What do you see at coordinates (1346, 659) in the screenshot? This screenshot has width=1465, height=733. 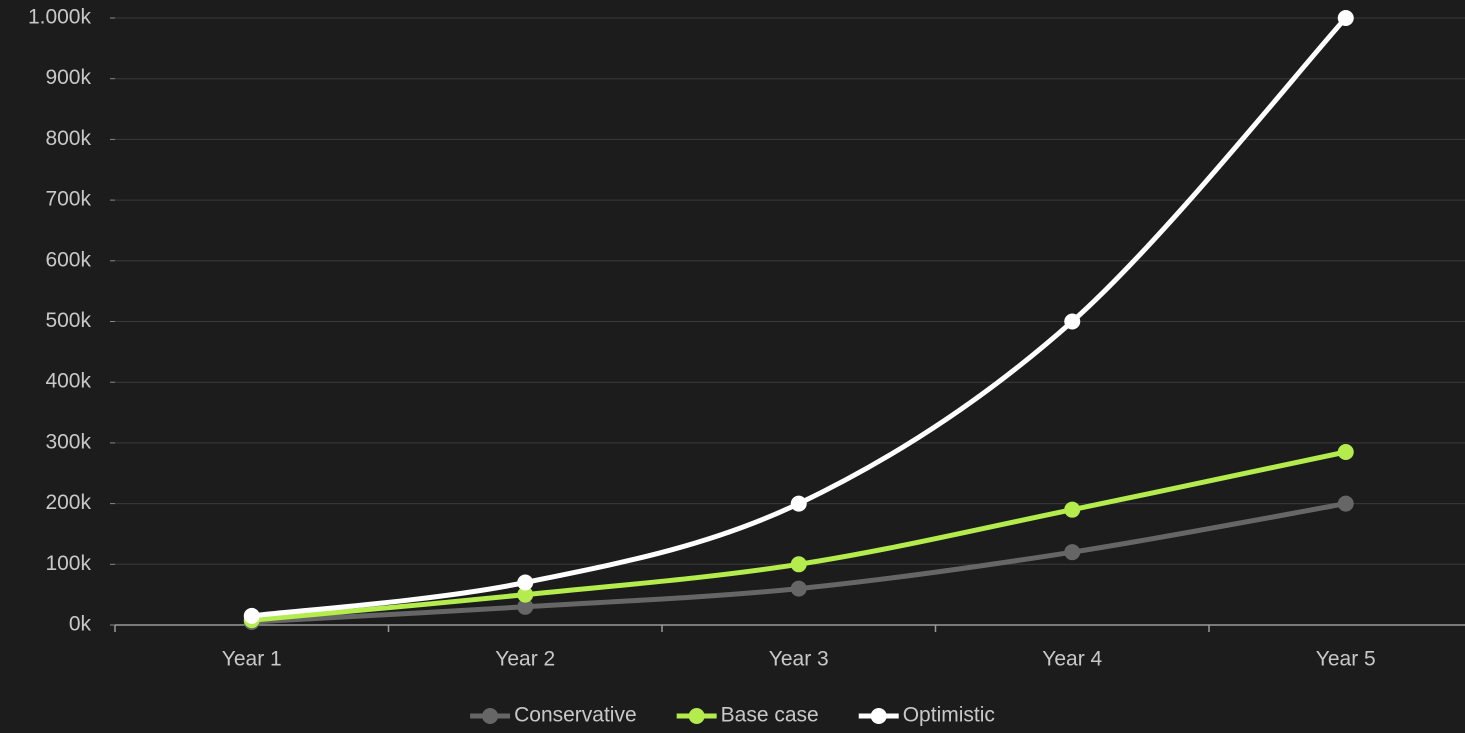 I see `x-tick-label: Year 5` at bounding box center [1346, 659].